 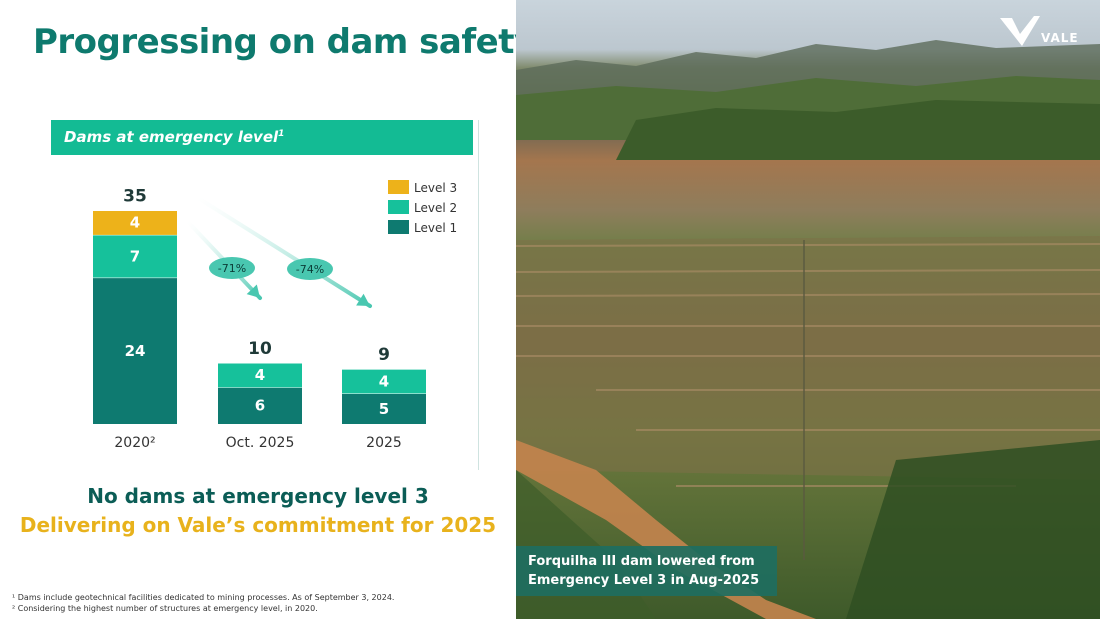 I want to click on data-label-level-2-oct-2025: 4, so click(x=260, y=375).